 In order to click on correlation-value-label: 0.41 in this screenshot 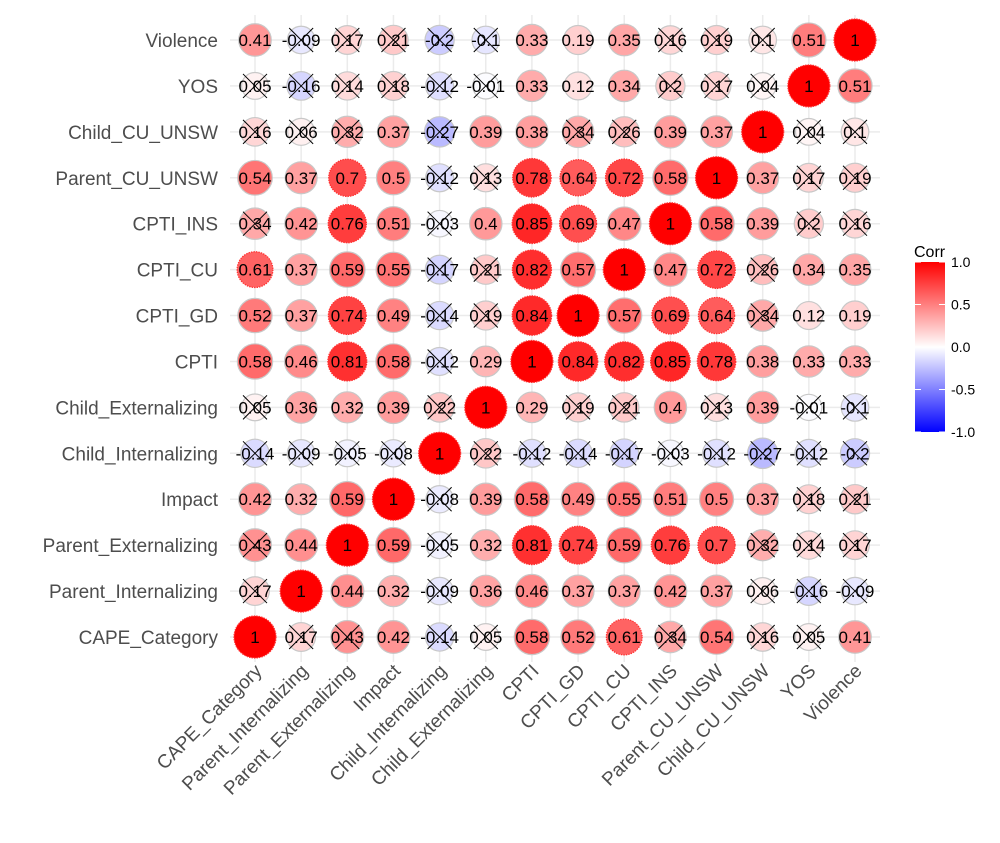, I will do `click(854, 637)`.